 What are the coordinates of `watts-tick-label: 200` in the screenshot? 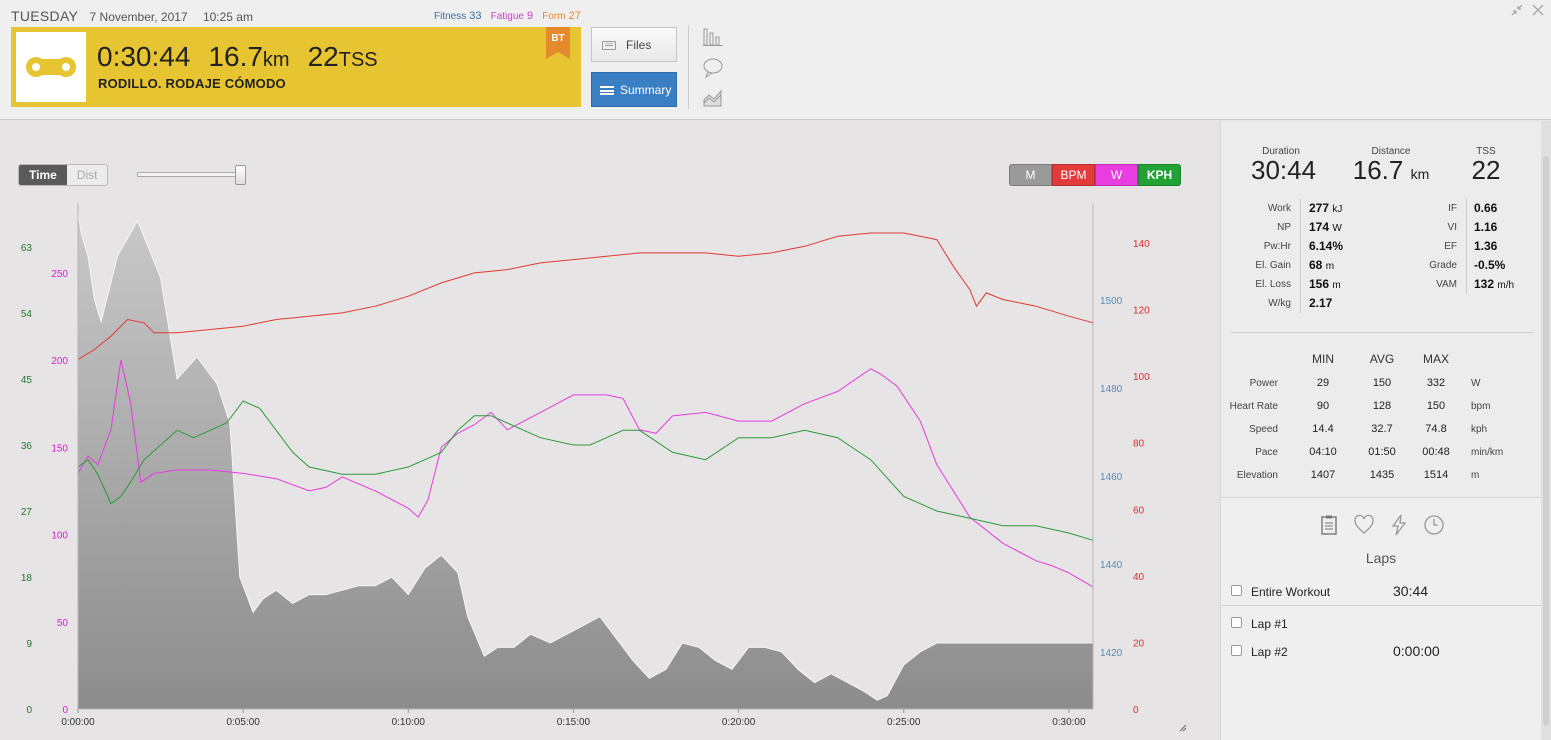 It's located at (59, 361).